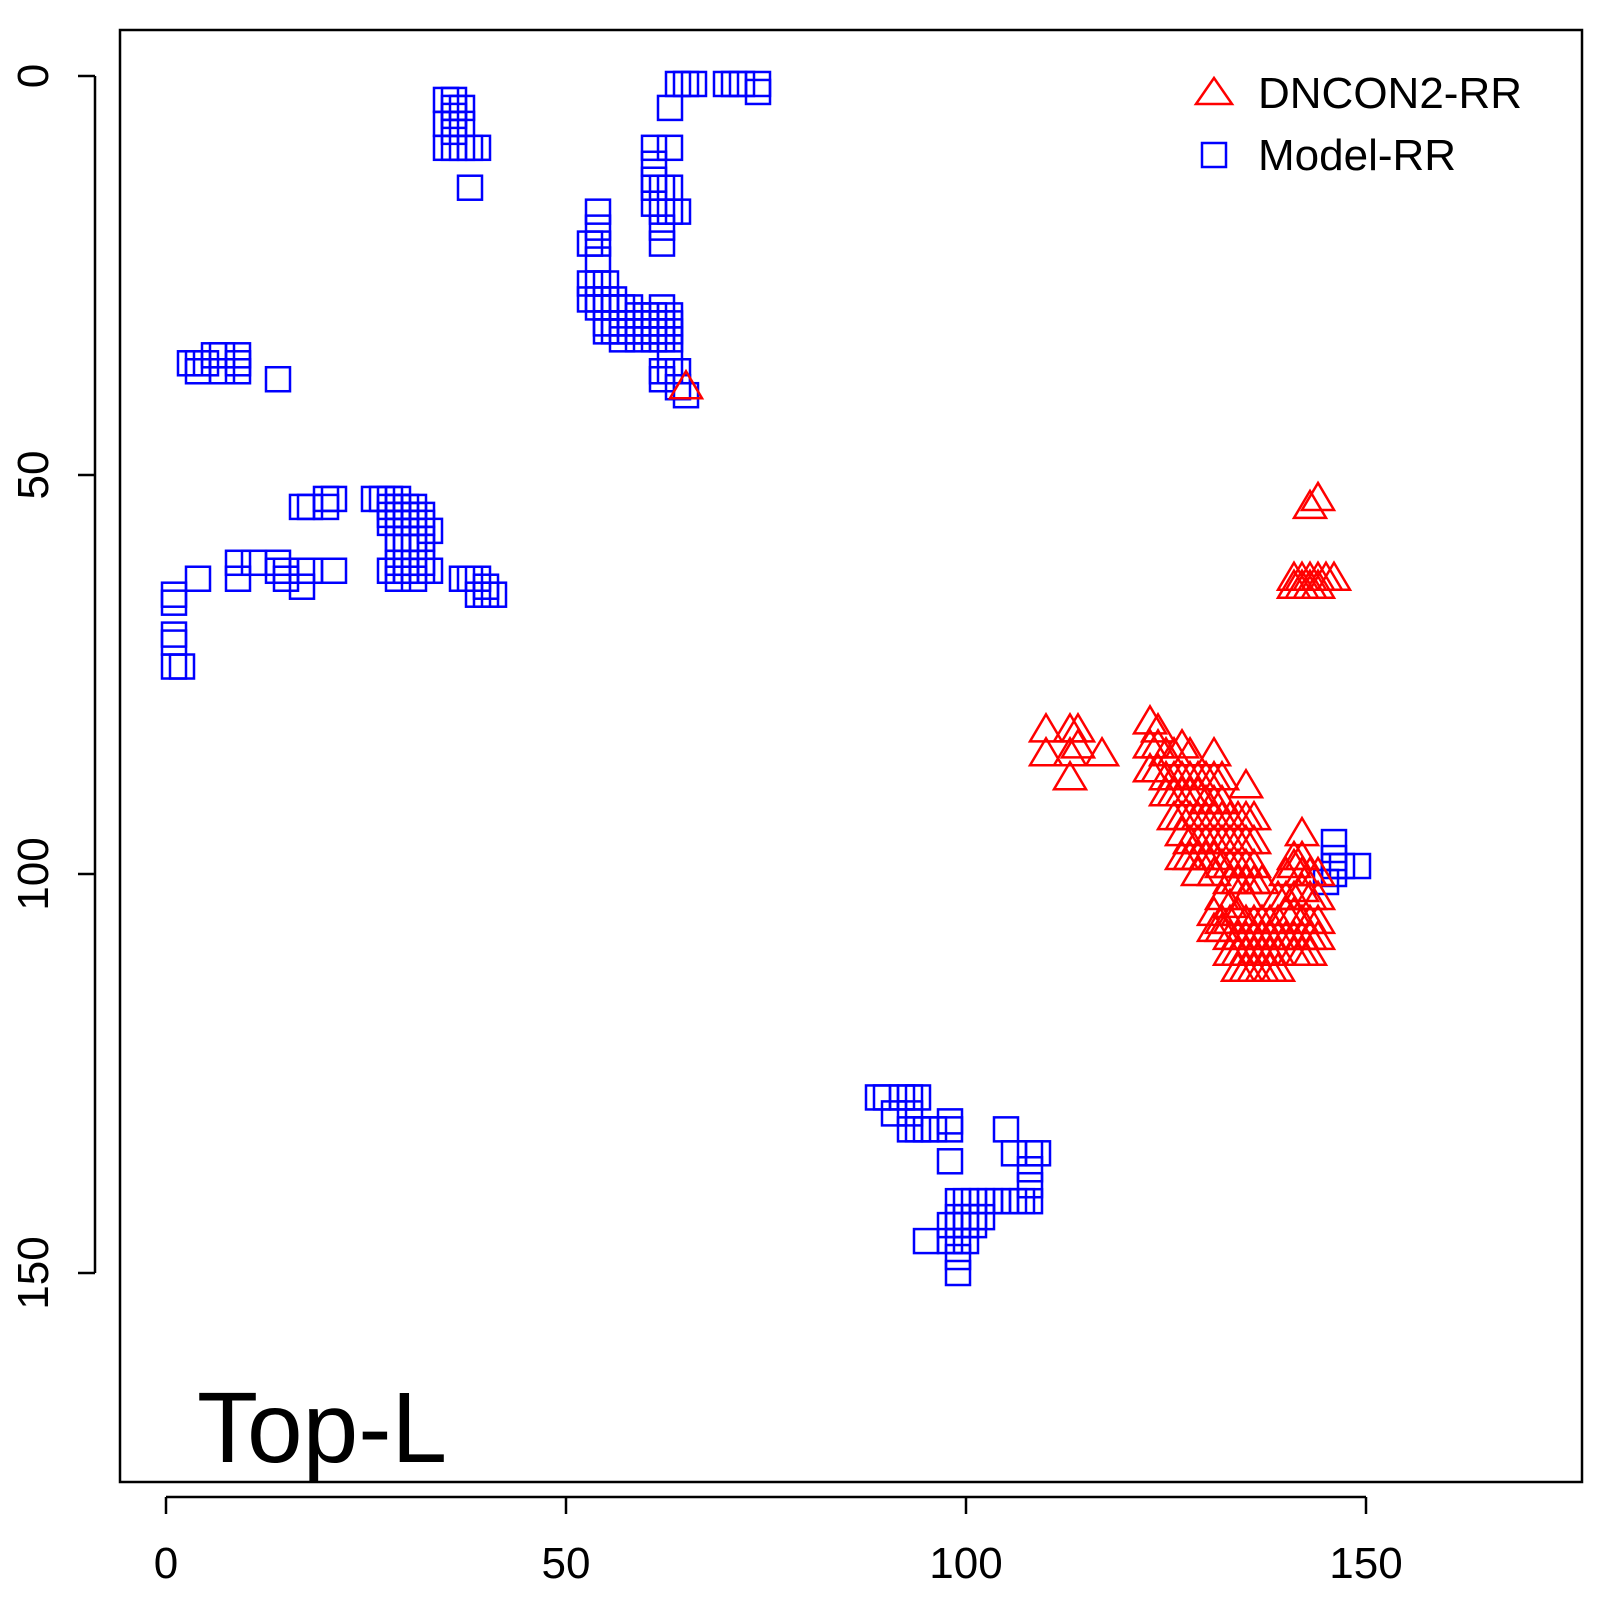 This screenshot has height=1600, width=1600. I want to click on y-tick-label: 100, so click(33, 873).